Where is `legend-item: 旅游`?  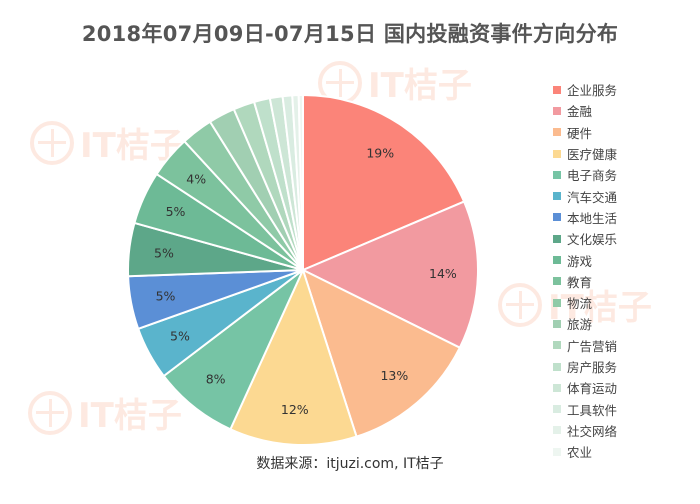 legend-item: 旅游 is located at coordinates (585, 323).